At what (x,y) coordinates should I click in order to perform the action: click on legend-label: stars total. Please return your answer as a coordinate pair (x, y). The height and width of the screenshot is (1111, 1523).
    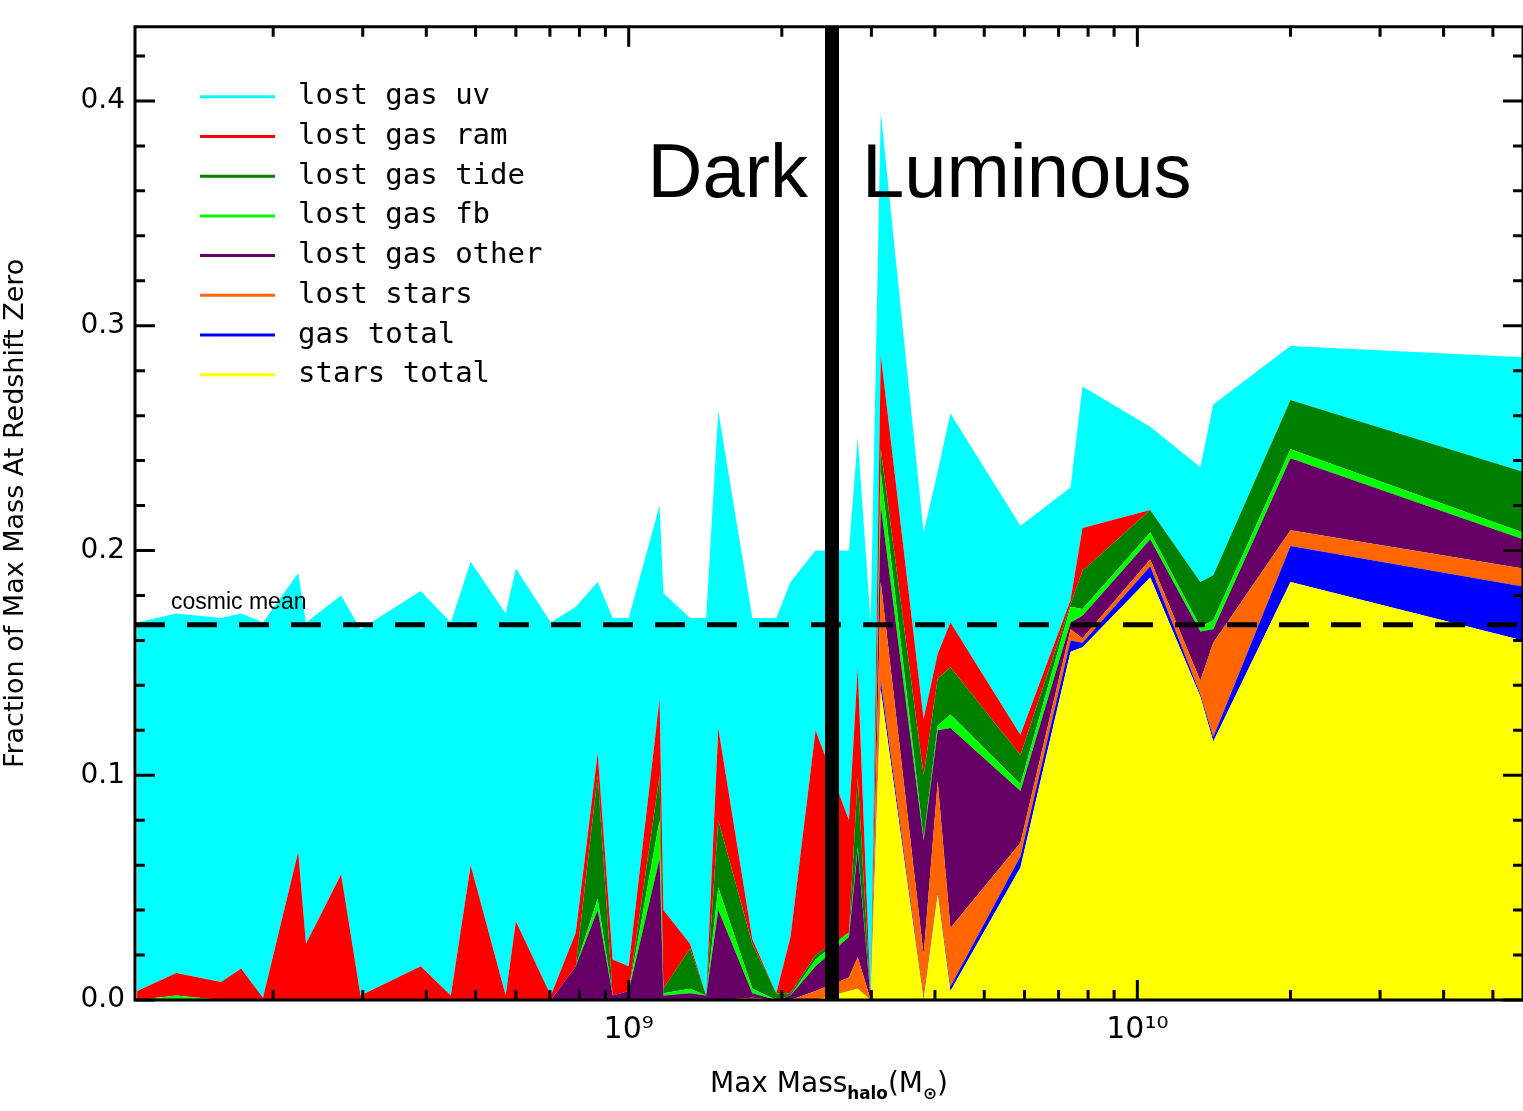
    Looking at the image, I should click on (394, 372).